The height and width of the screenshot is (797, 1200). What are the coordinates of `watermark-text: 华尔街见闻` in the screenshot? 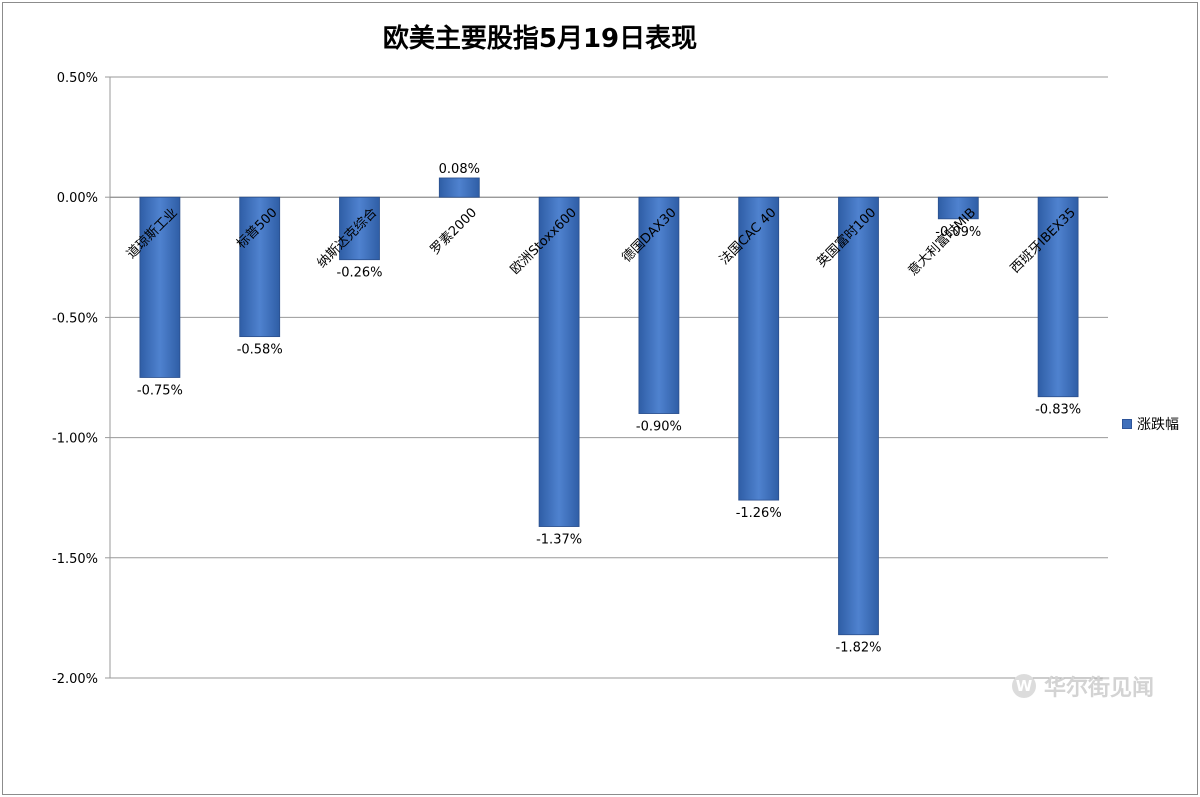 It's located at (1099, 688).